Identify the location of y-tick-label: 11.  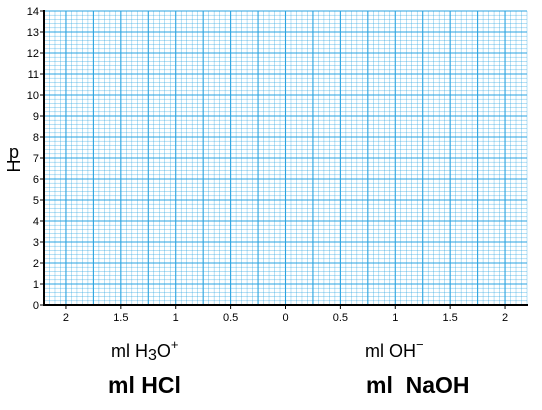
(33, 75).